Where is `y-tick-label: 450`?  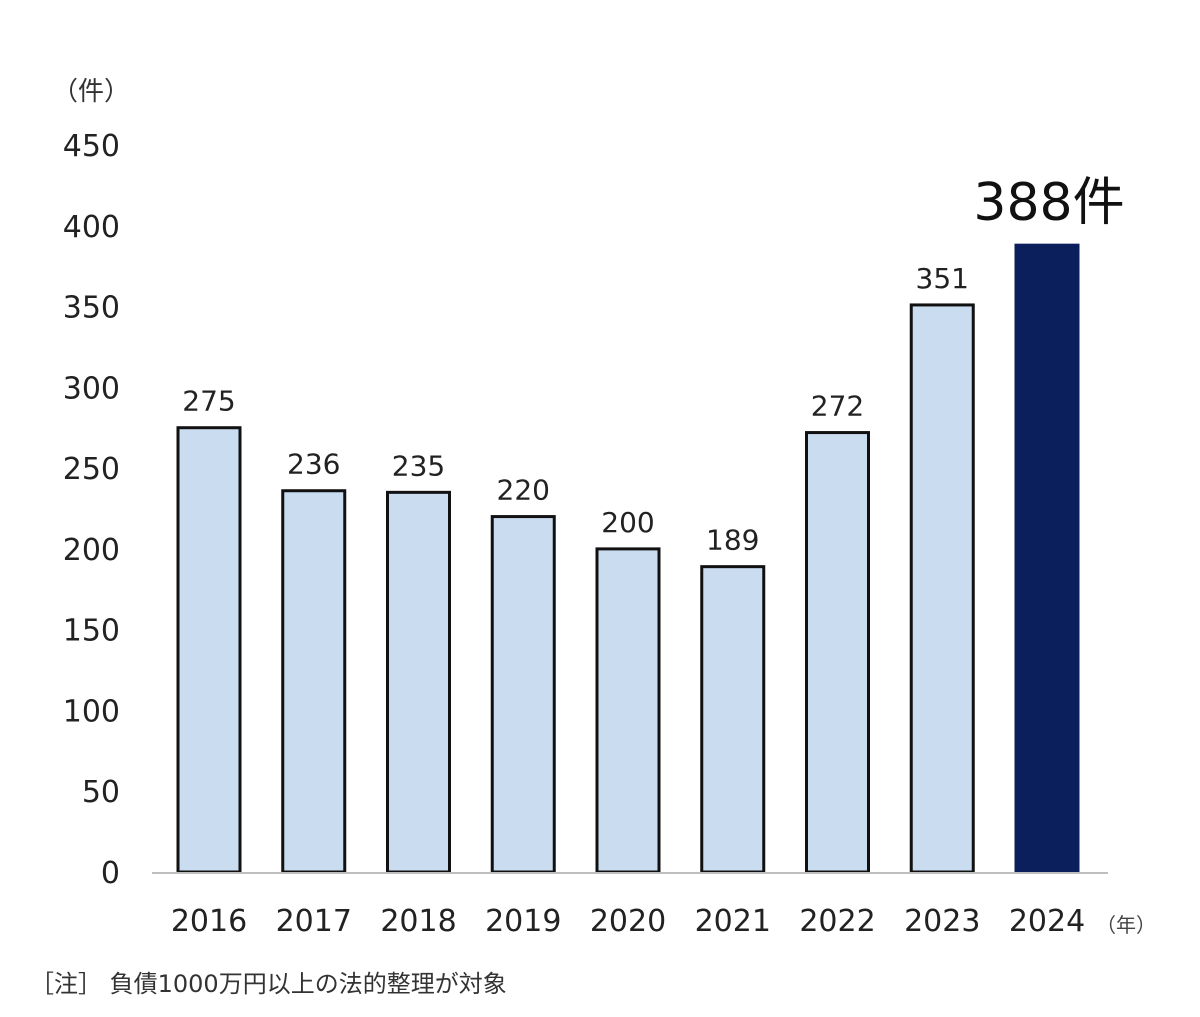 y-tick-label: 450 is located at coordinates (91, 146).